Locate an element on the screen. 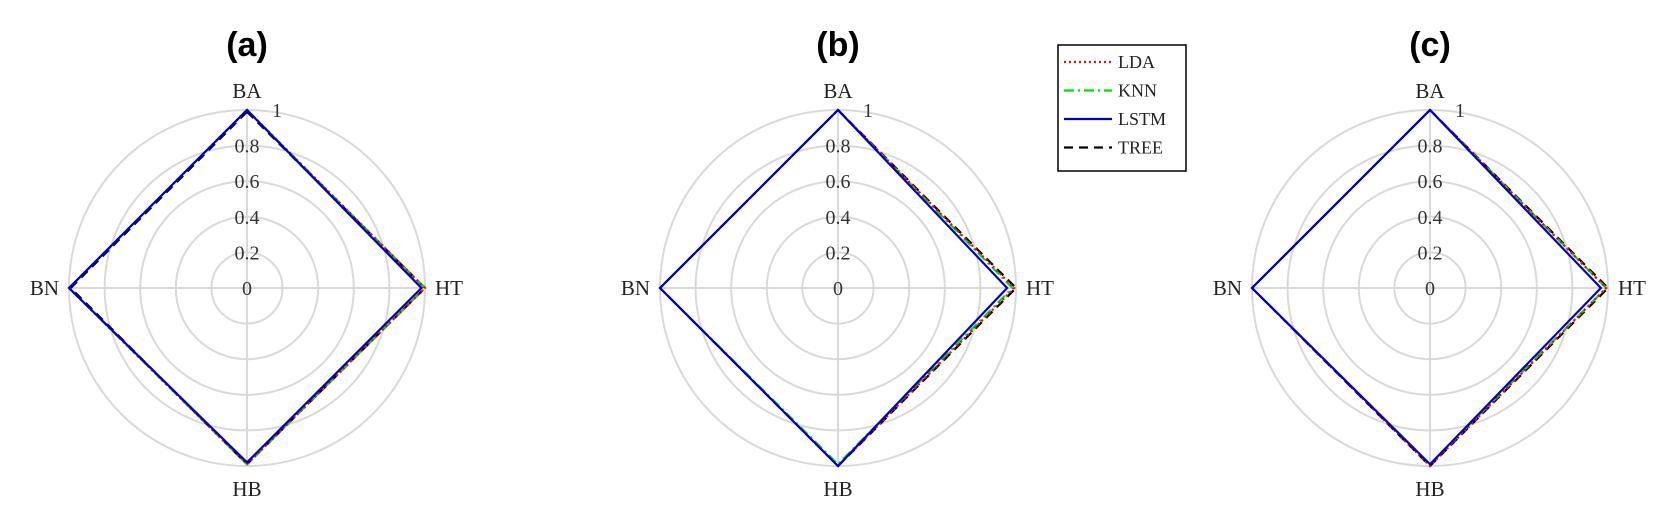 The height and width of the screenshot is (530, 1661). legend-label-knn: KNN is located at coordinates (1137, 91).